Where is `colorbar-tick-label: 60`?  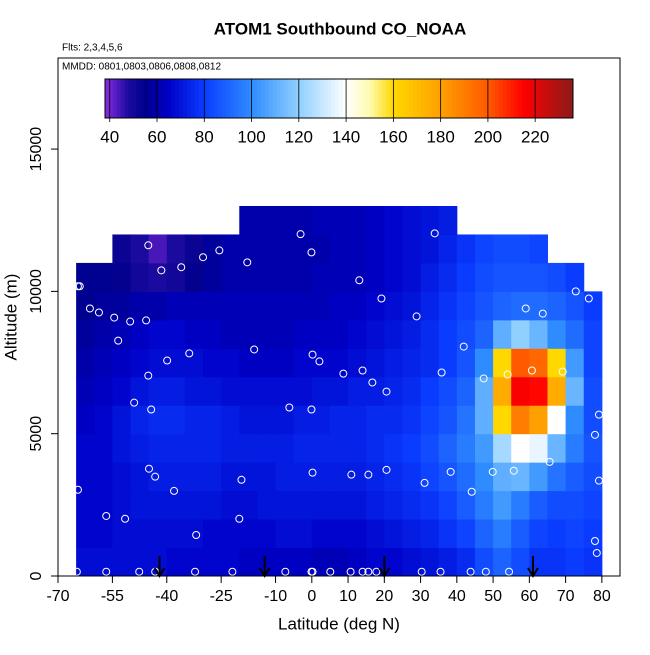
colorbar-tick-label: 60 is located at coordinates (157, 136).